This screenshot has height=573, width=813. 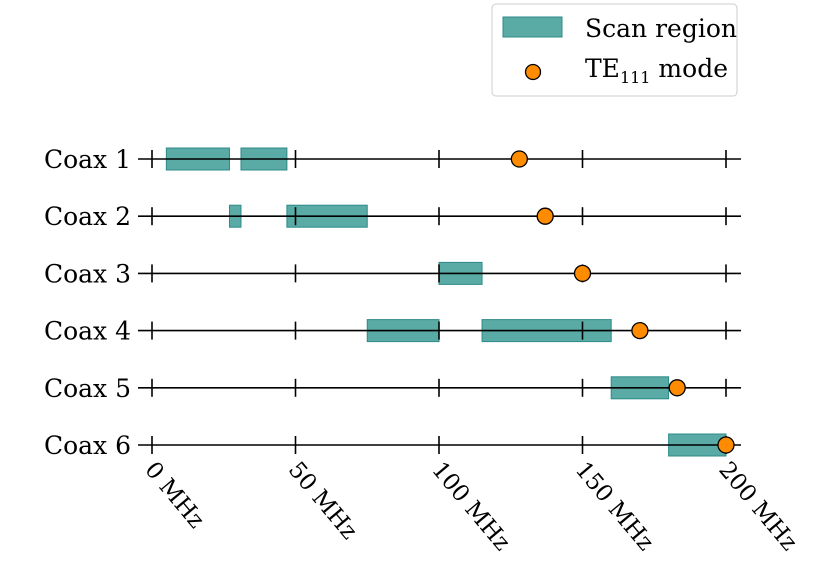 I want to click on x-tick-label: 0 MHz, so click(x=174, y=495).